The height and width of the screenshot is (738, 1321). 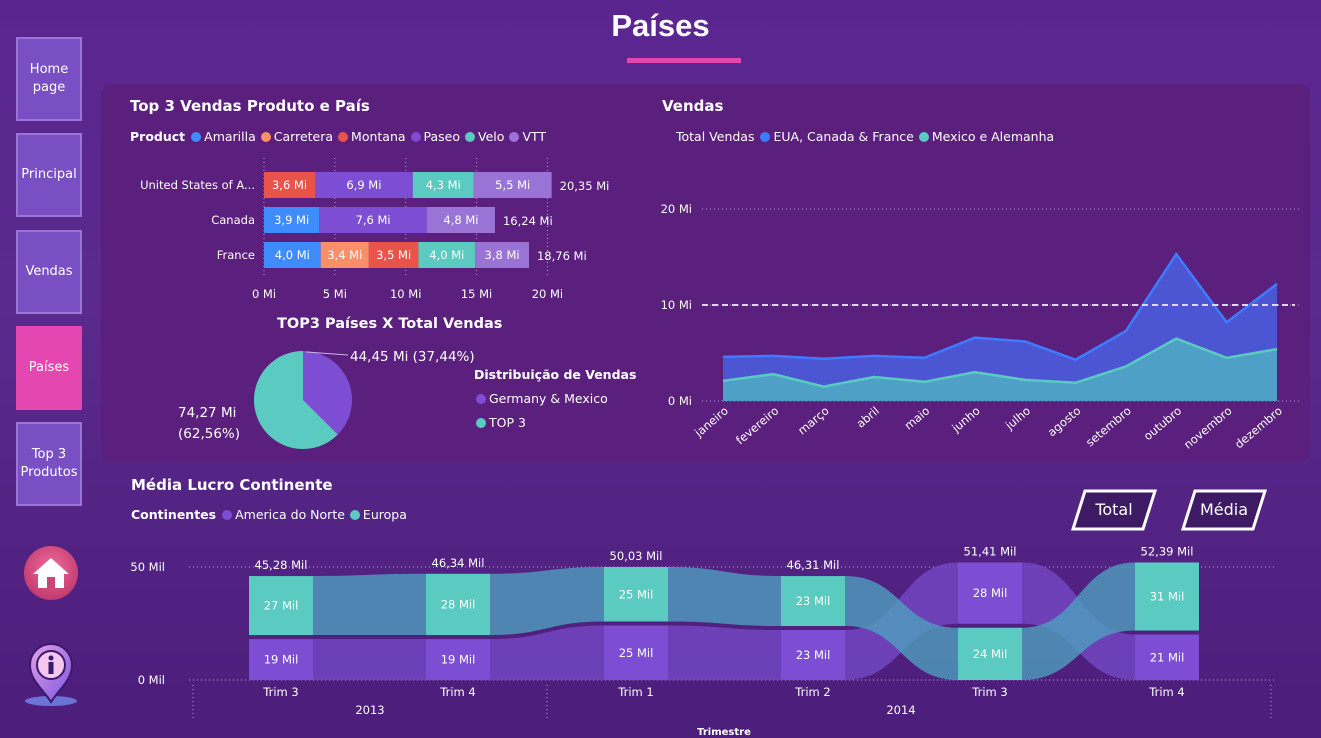 I want to click on x-tick-label: Trim 3, so click(x=280, y=692).